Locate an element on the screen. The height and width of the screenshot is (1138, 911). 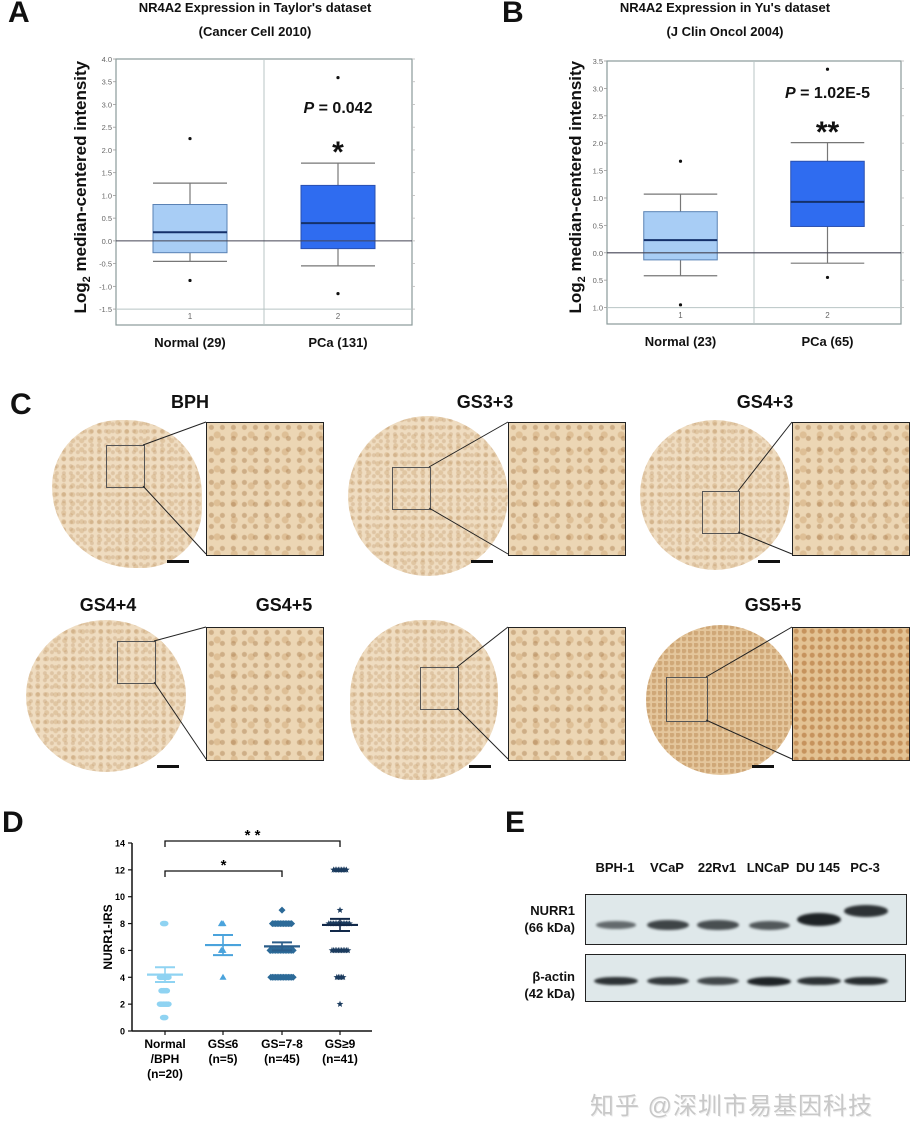
x-category-label: (n=45) is located at coordinates (282, 1059).